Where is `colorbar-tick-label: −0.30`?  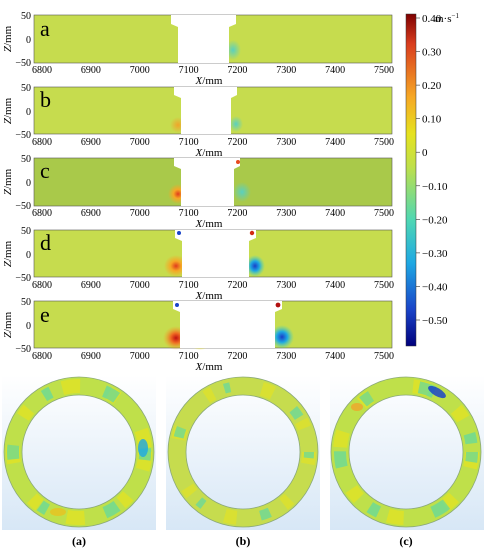 colorbar-tick-label: −0.30 is located at coordinates (435, 254).